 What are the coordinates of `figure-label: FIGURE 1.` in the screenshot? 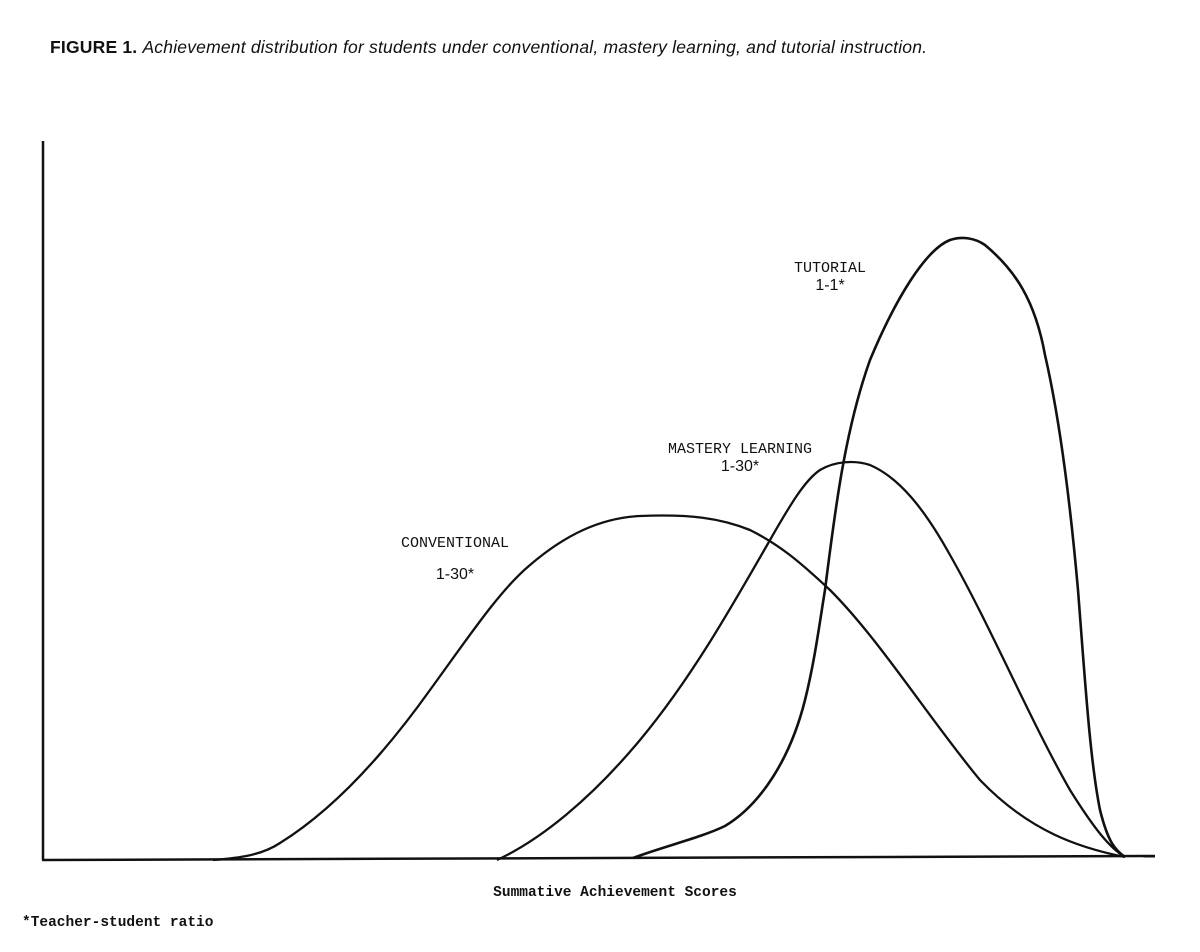 It's located at (94, 47).